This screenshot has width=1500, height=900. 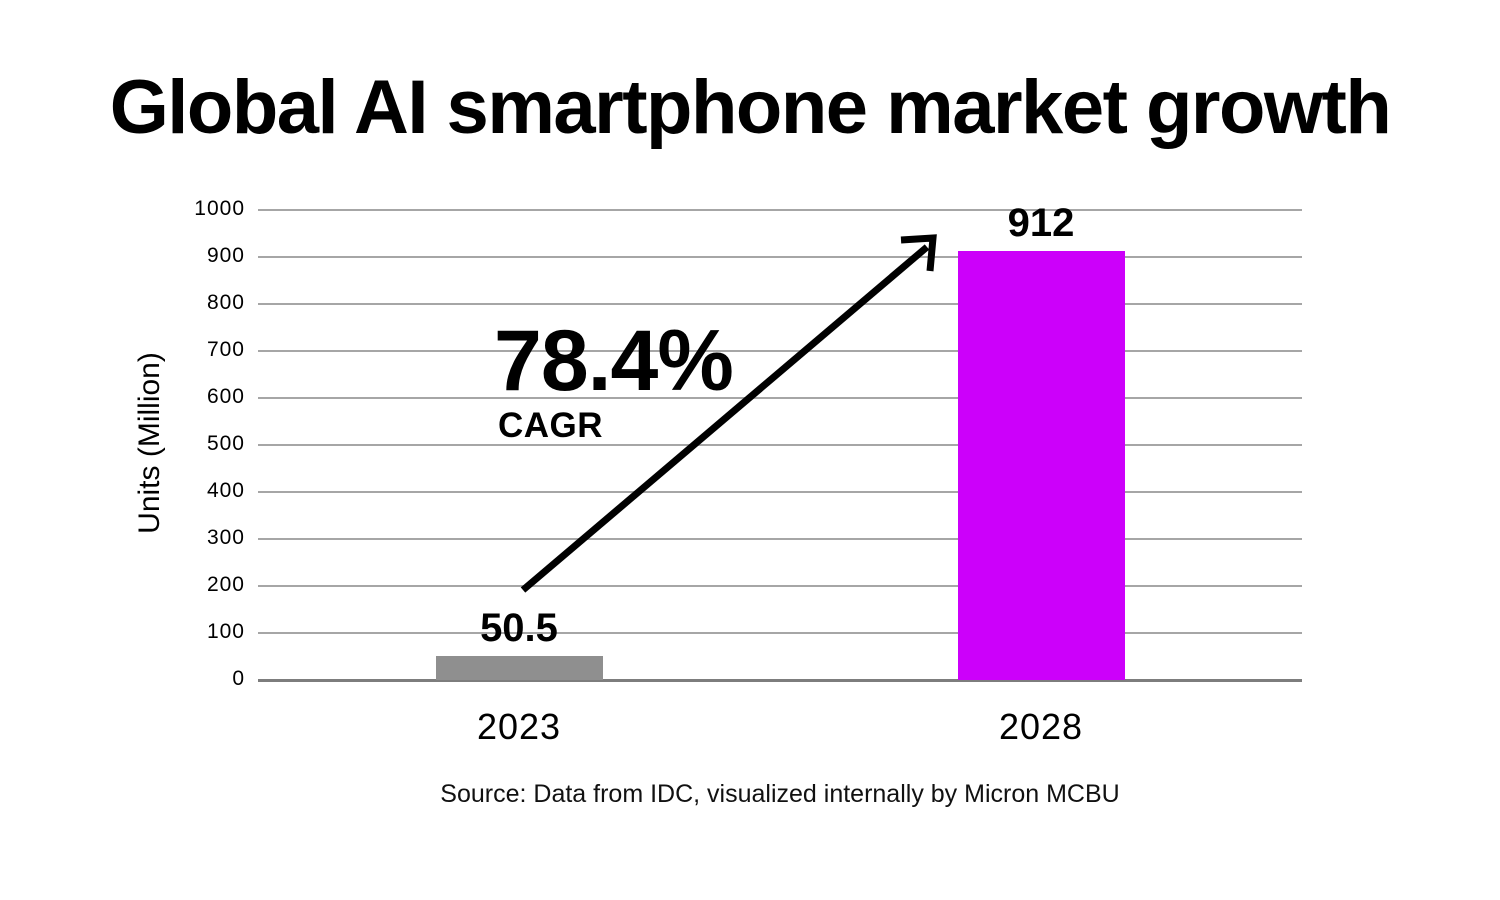 I want to click on bar-value-2028: 912, so click(x=1041, y=223).